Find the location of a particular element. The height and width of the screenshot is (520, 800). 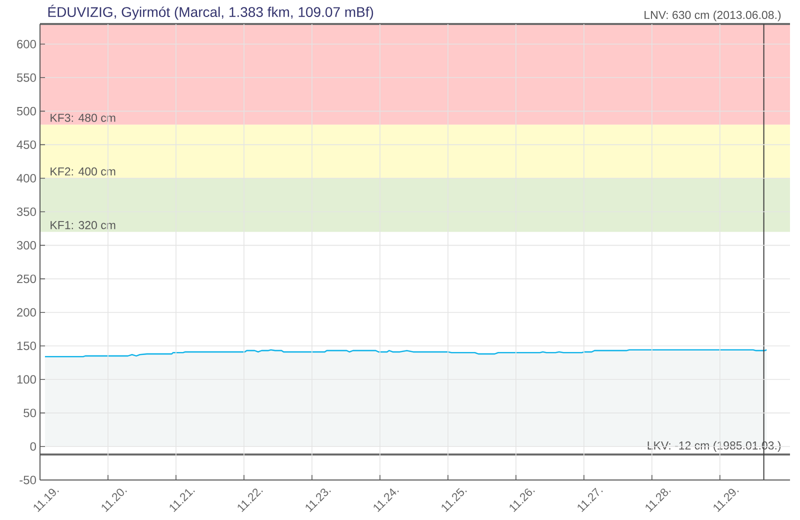

y-tick-label: -50 is located at coordinates (28, 480).